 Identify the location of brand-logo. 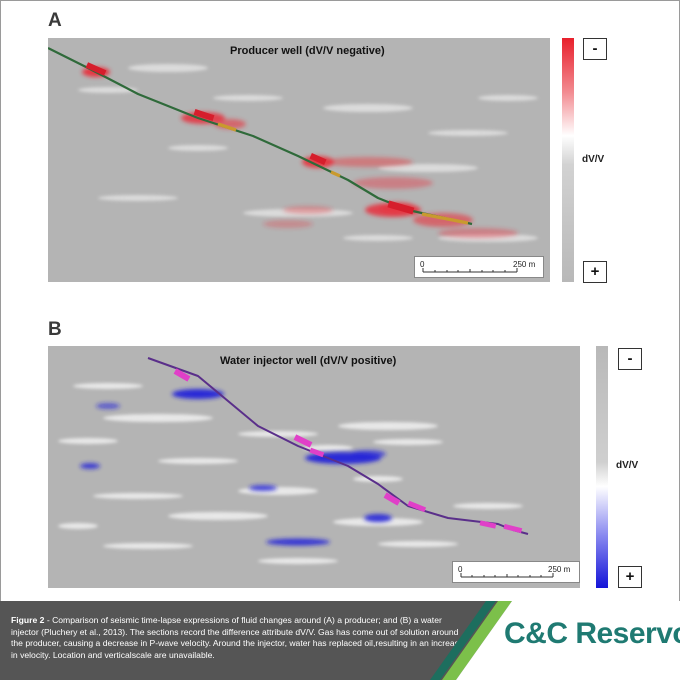
(555, 640).